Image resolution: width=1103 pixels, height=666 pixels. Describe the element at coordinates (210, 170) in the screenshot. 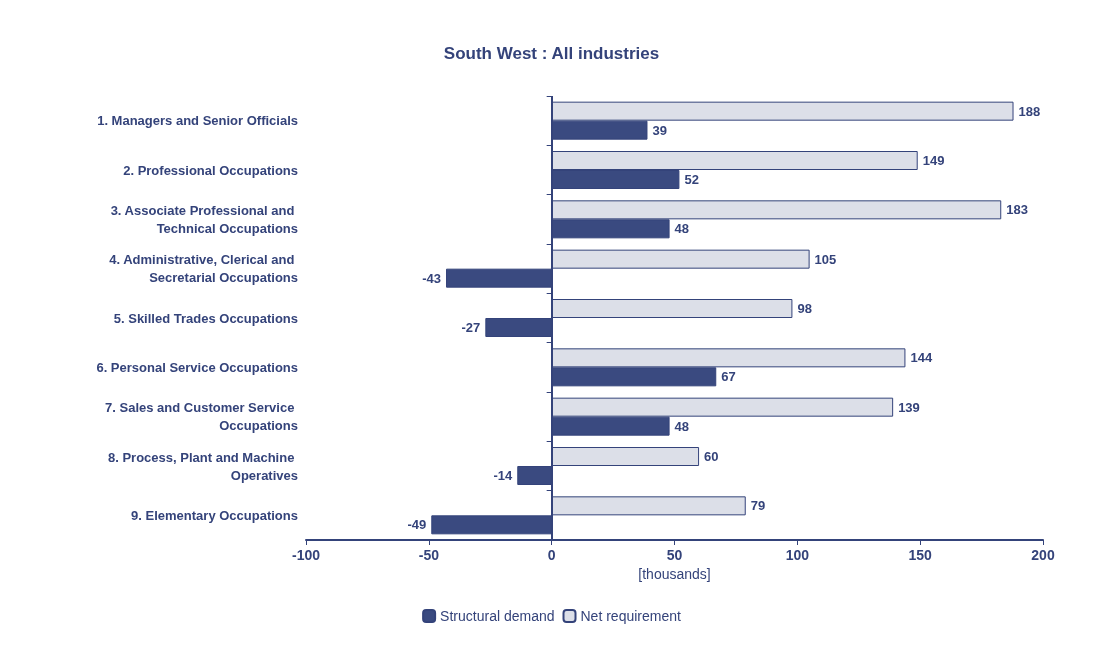

I see `y-tick-label: 2. Professional Occupations` at that location.